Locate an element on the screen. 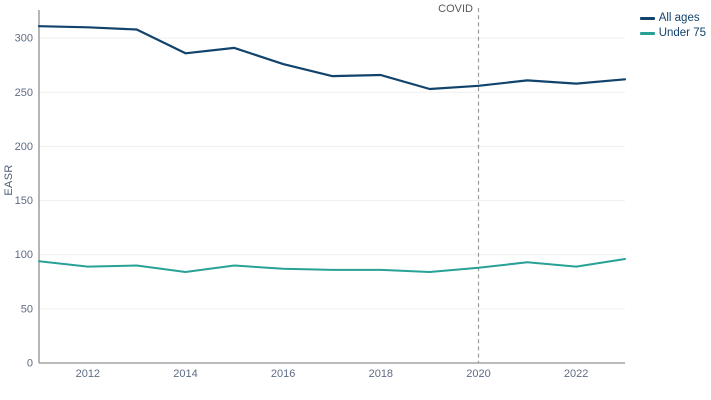 Image resolution: width=711 pixels, height=400 pixels. series-line-all-ages is located at coordinates (332, 58).